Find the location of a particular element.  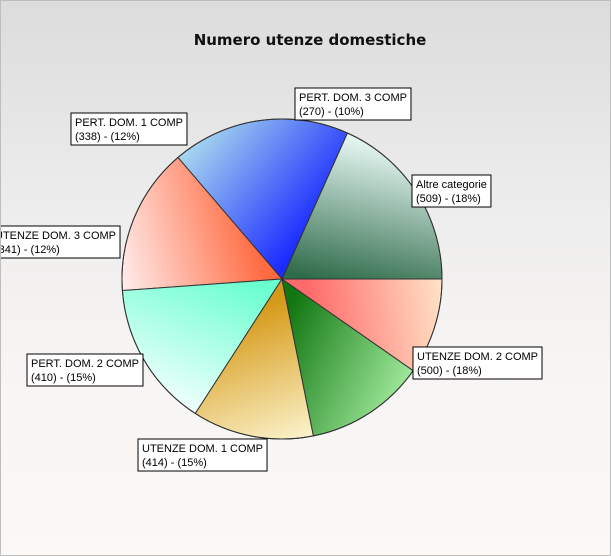

slice-label-pert-dom-3-comp: PERT. DOM. 3 COMP (270) - (10%) is located at coordinates (353, 104).